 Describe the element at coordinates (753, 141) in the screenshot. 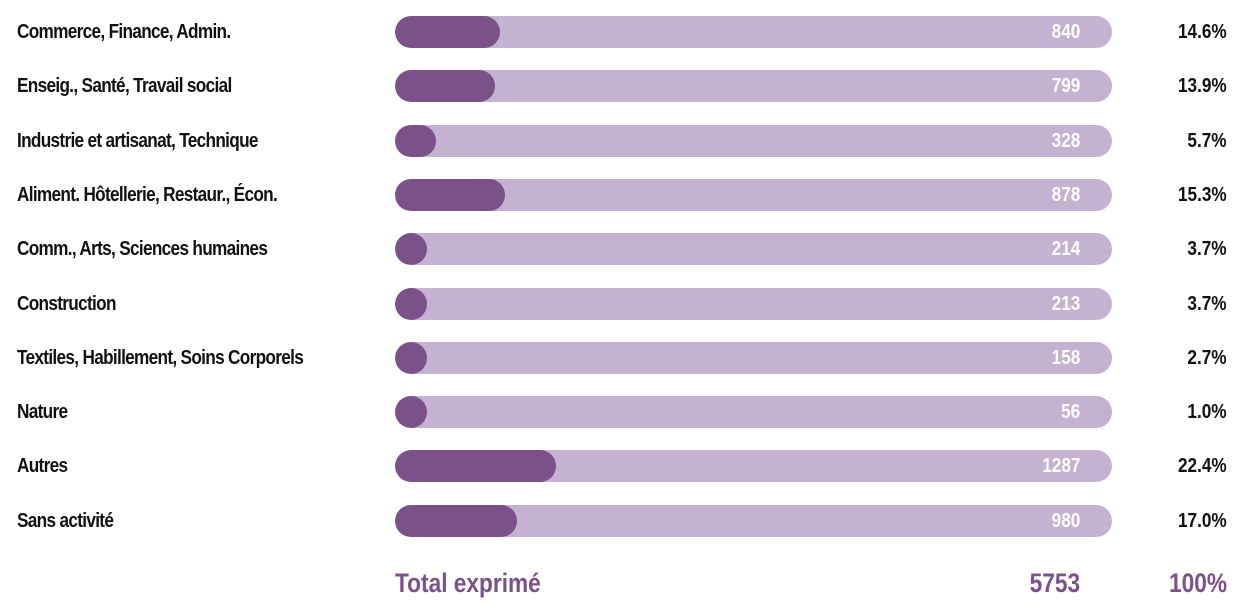

I see `bar-track: 328` at that location.